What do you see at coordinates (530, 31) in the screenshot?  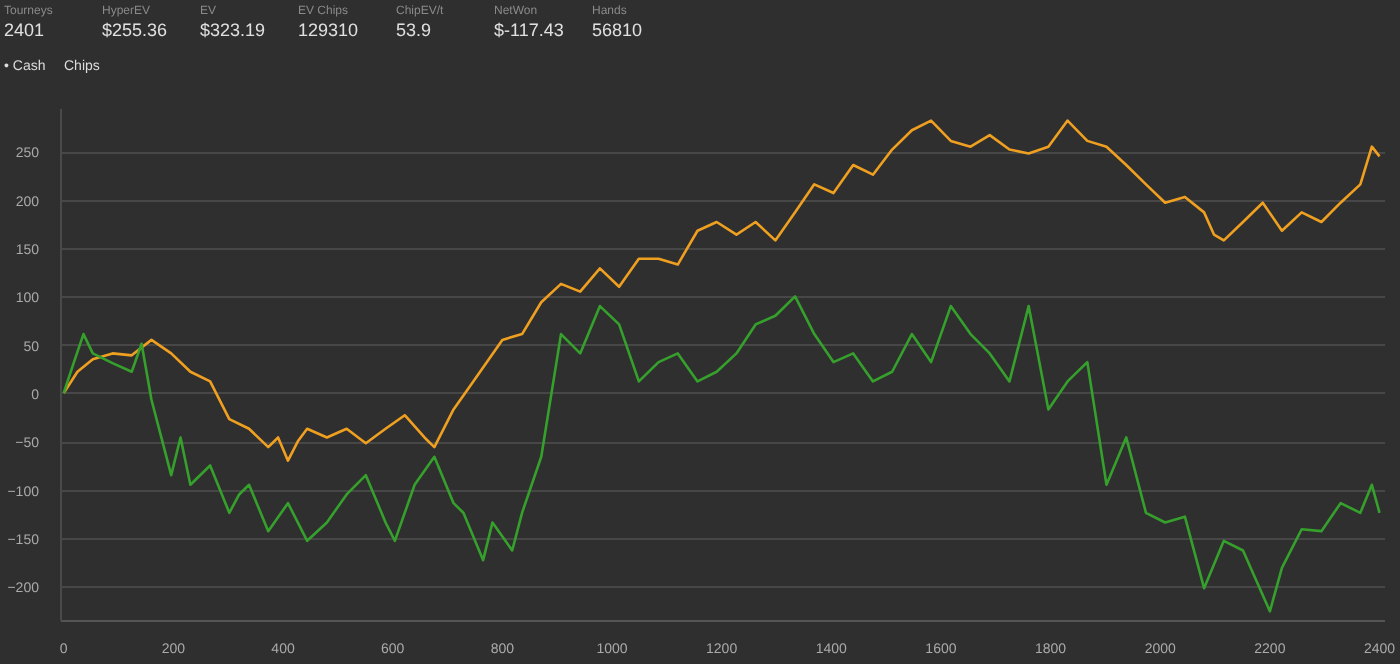 I see `text: $-117.43` at bounding box center [530, 31].